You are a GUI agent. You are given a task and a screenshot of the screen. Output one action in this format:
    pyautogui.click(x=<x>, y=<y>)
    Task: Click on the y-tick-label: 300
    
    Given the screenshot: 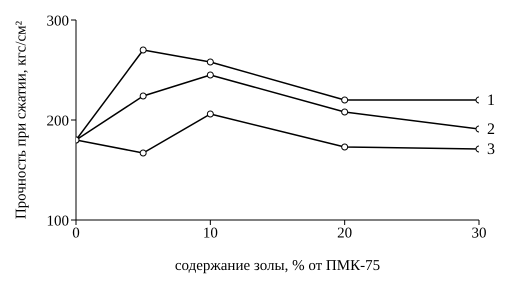 What is the action you would take?
    pyautogui.click(x=57, y=21)
    